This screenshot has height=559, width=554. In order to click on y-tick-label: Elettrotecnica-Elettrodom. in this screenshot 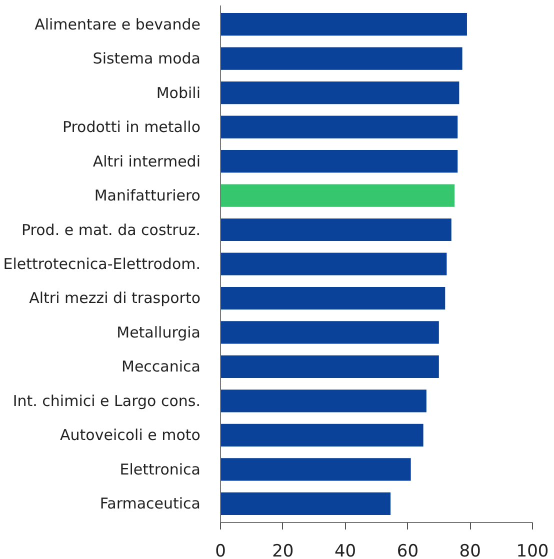, I will do `click(101, 264)`.